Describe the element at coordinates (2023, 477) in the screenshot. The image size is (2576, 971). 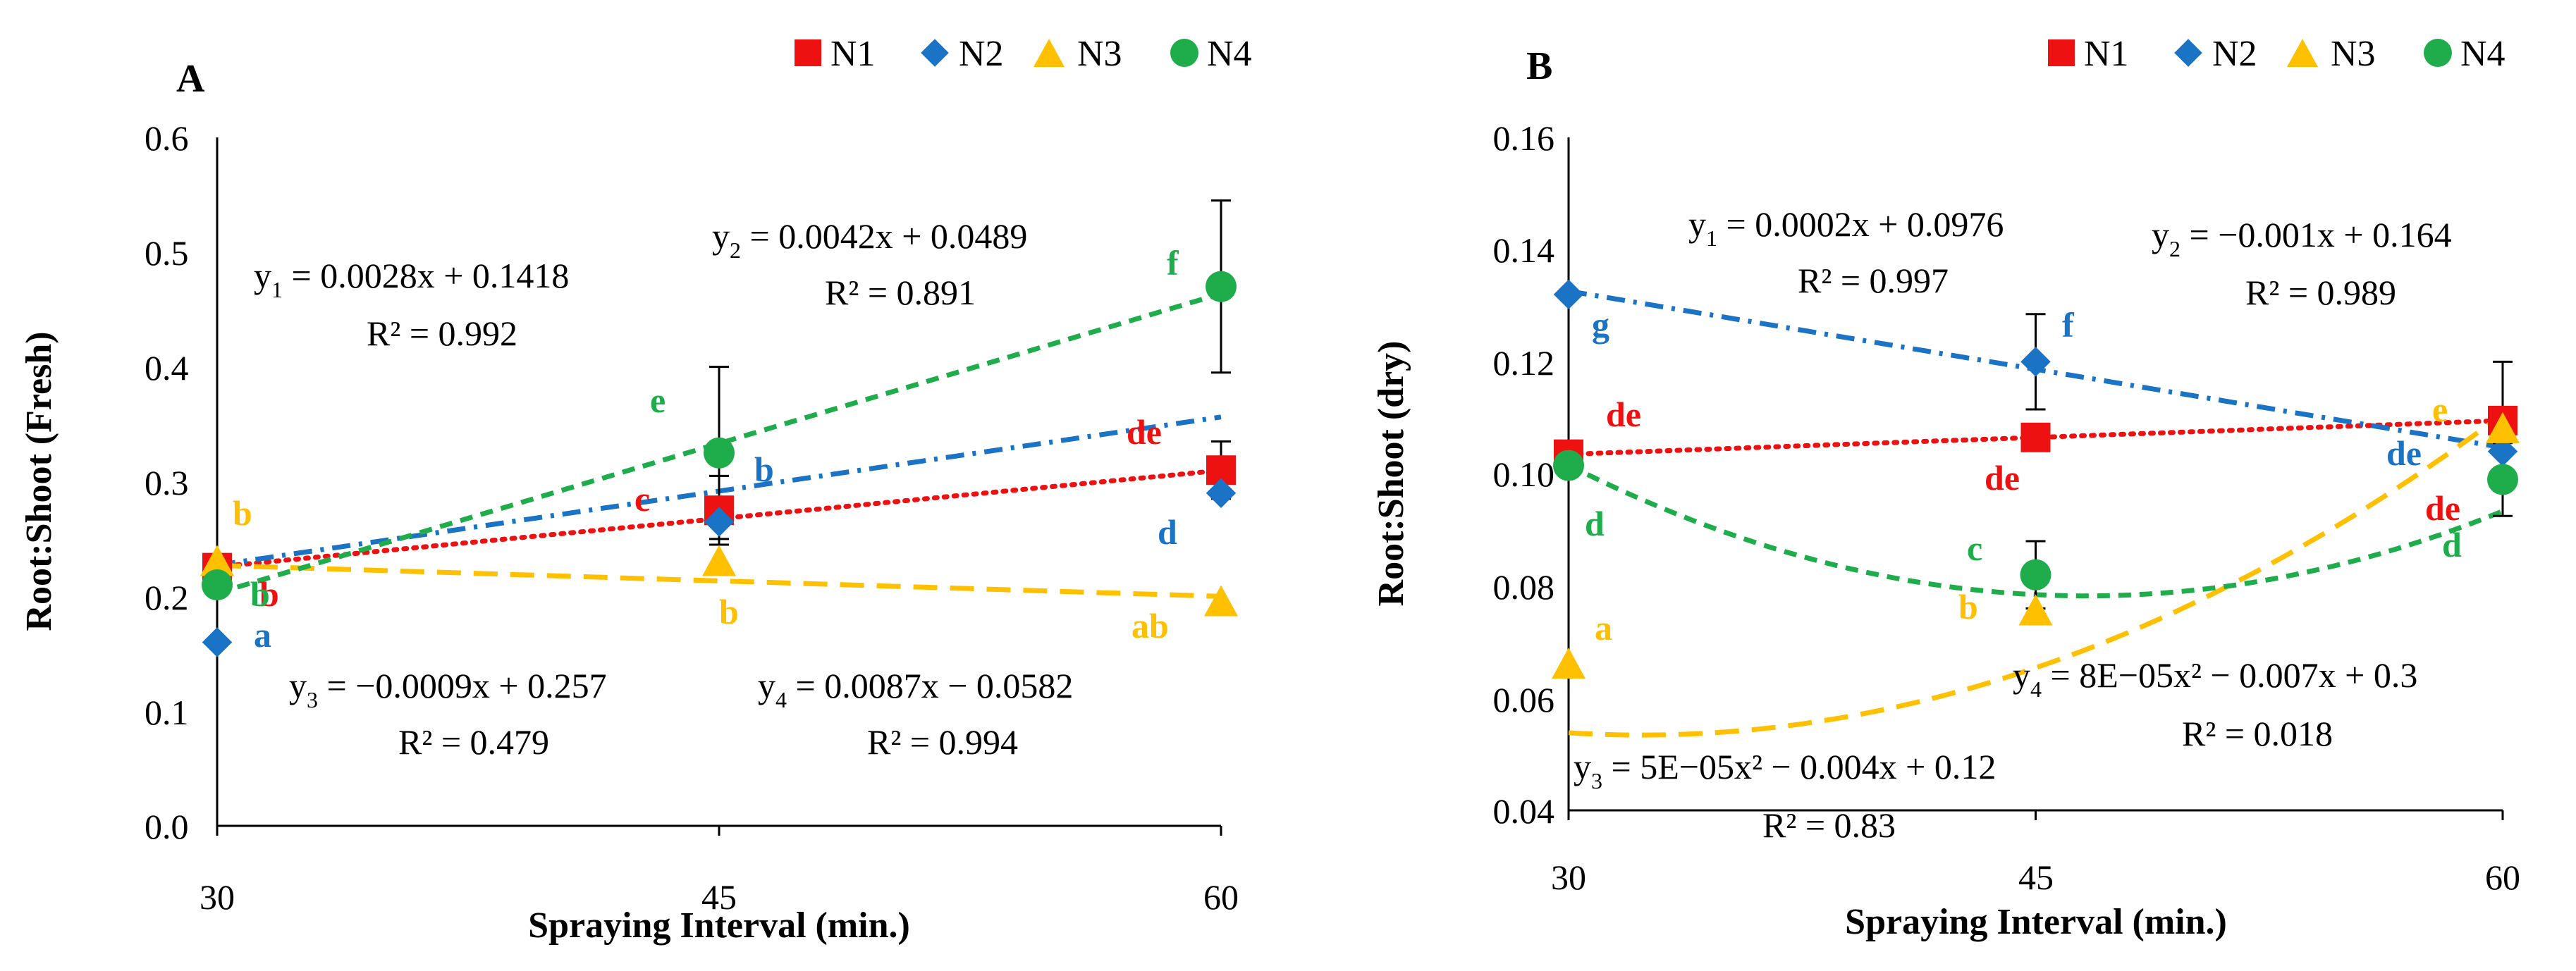
I see `significance-letters: de de de g f de a b e d c d` at that location.